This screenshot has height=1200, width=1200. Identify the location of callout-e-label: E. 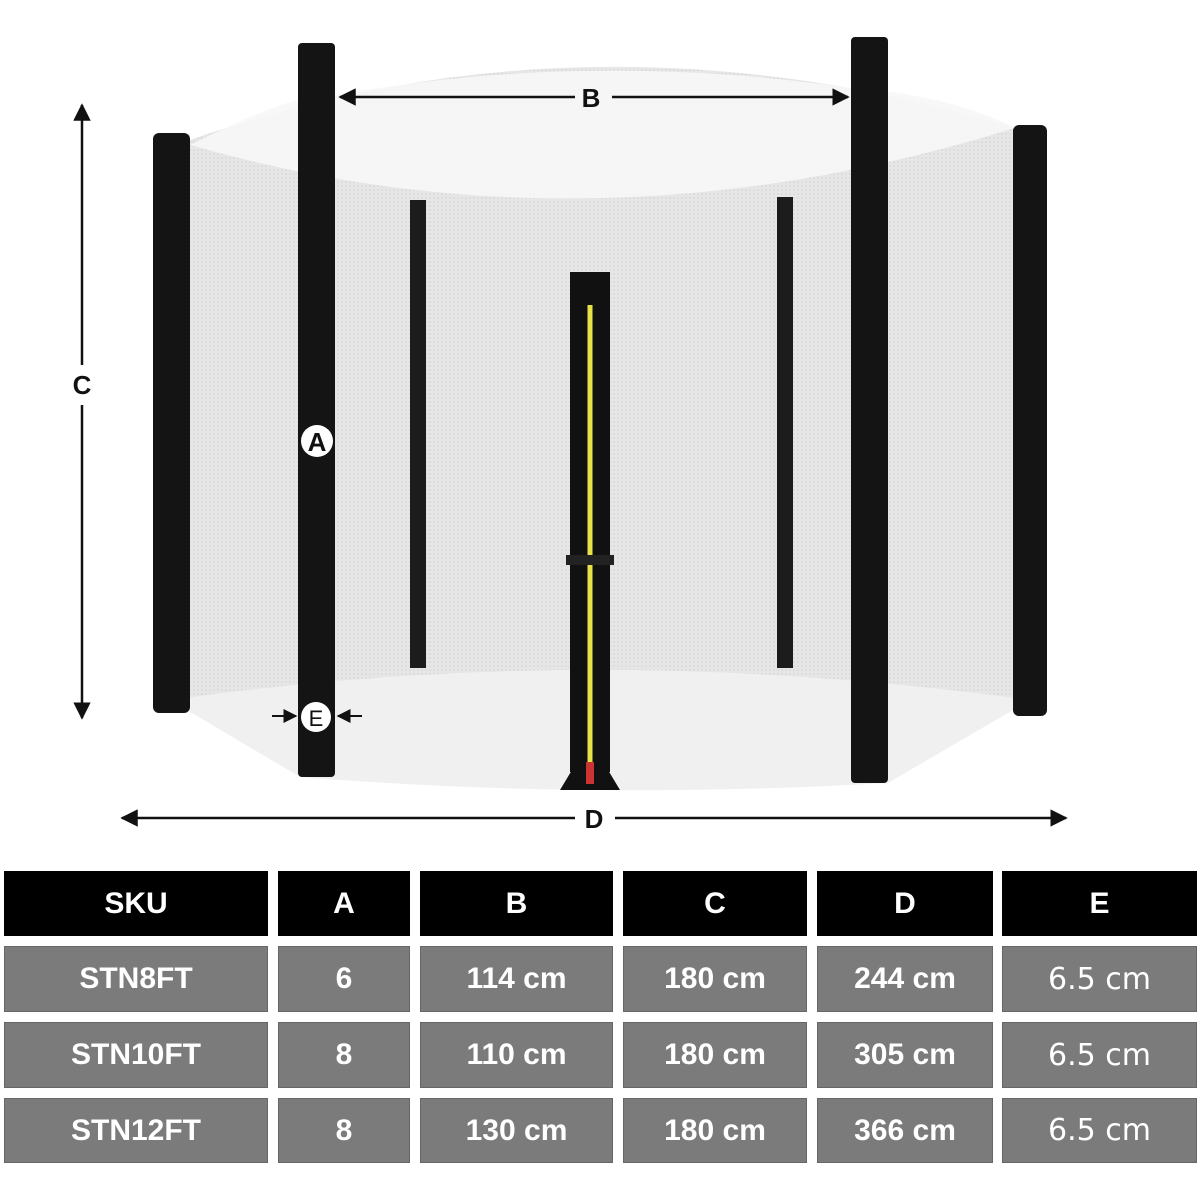
(316, 718).